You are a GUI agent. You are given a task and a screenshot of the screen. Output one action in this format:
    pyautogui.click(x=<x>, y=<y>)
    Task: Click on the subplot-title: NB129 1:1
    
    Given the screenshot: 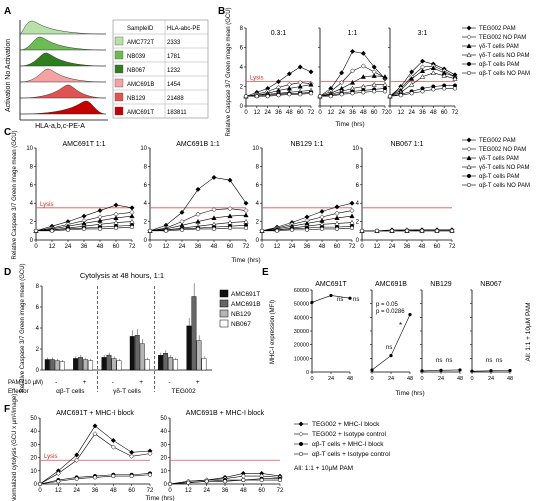 What is the action you would take?
    pyautogui.click(x=306, y=144)
    